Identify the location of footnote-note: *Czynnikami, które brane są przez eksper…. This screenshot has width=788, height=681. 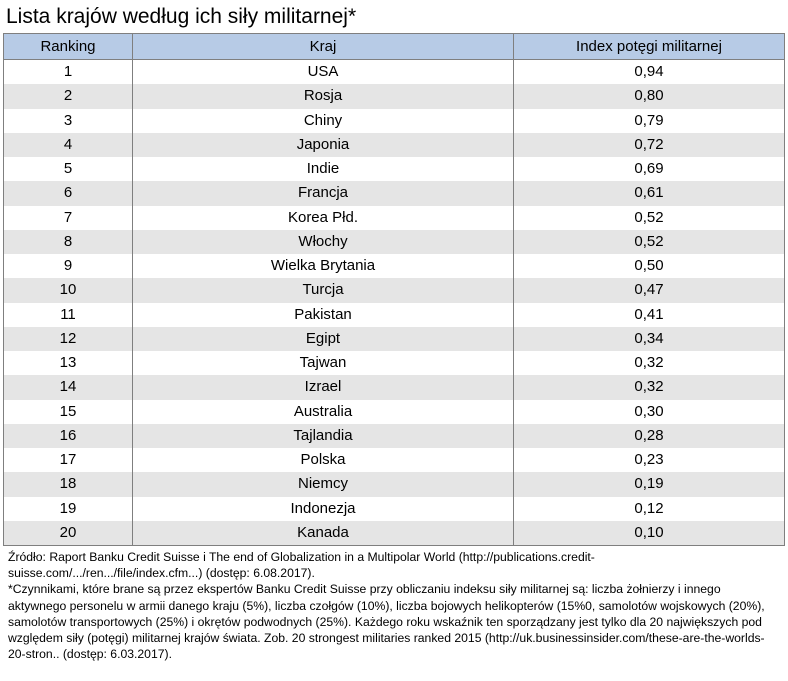
(386, 622).